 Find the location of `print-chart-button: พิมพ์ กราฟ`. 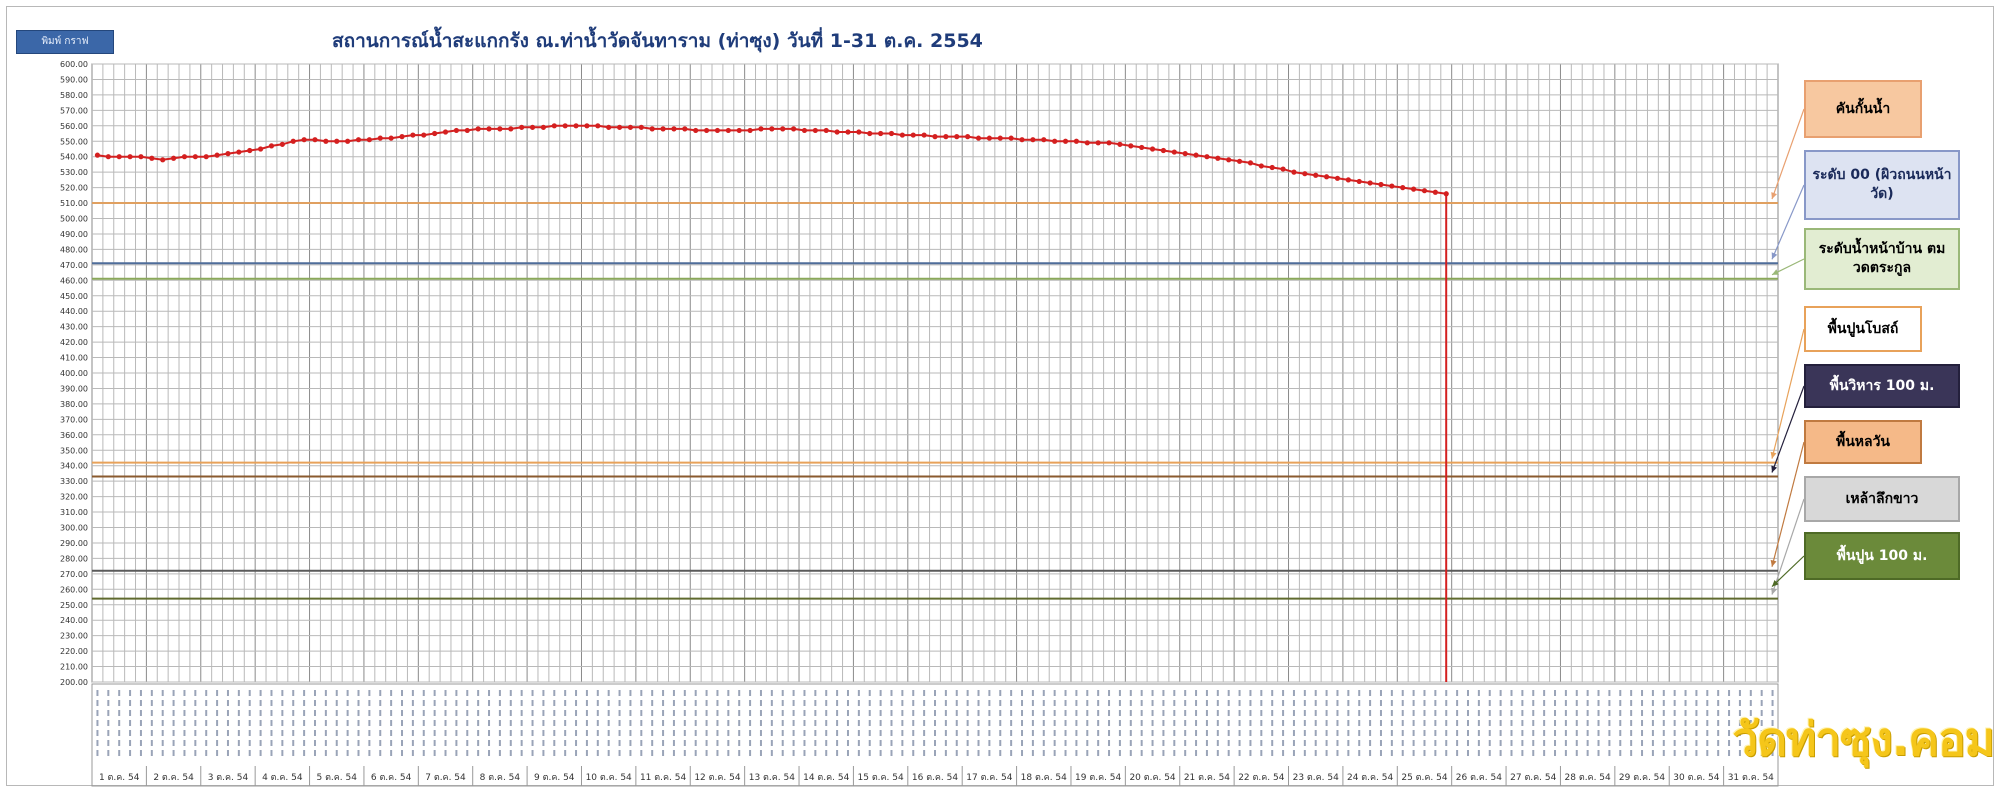

print-chart-button: พิมพ์ กราฟ is located at coordinates (65, 42).